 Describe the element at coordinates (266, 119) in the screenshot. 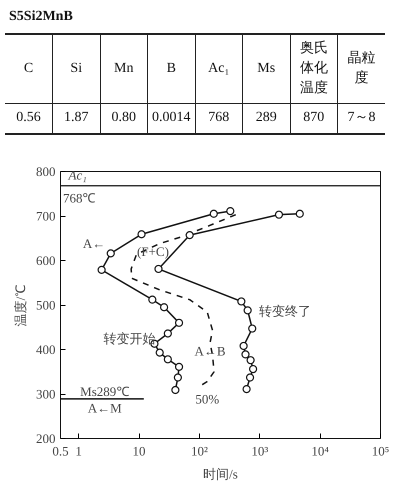

I see `text: 289` at that location.